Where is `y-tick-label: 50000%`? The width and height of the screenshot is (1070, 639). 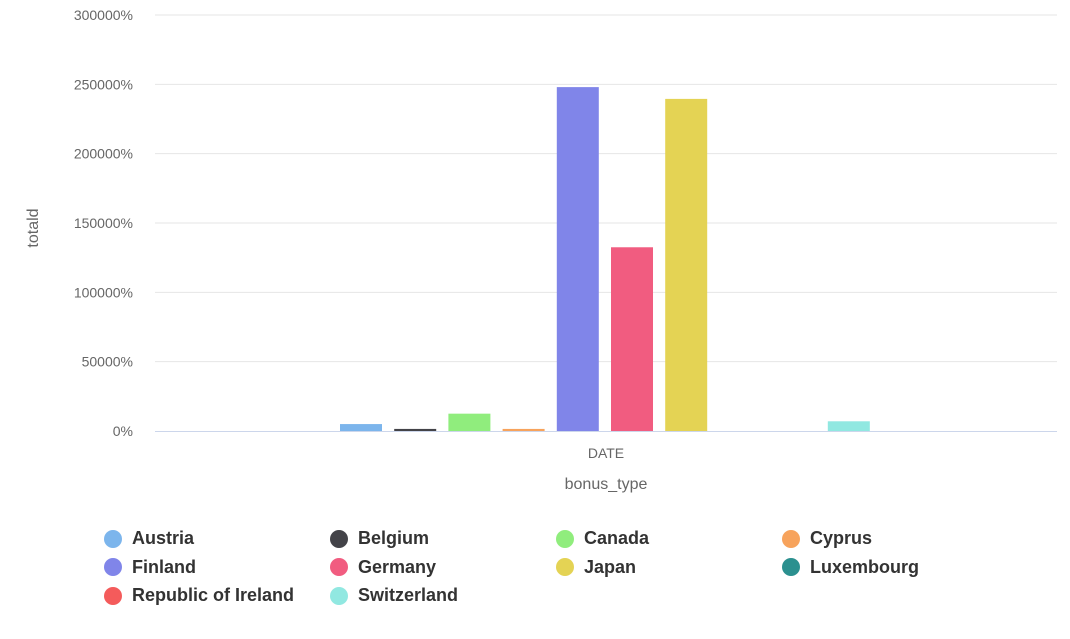
y-tick-label: 50000% is located at coordinates (107, 362).